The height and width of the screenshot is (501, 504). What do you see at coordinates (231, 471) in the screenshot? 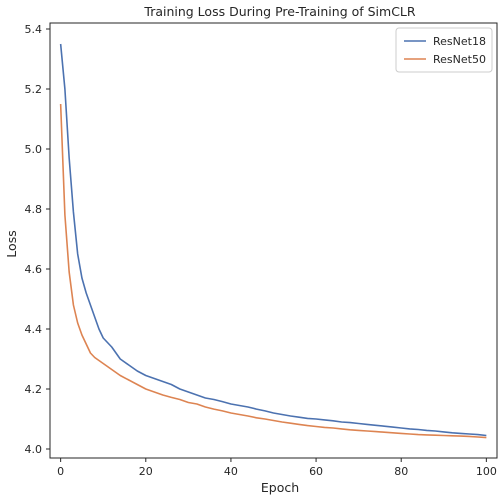
I see `x-tick-label: 40` at bounding box center [231, 471].